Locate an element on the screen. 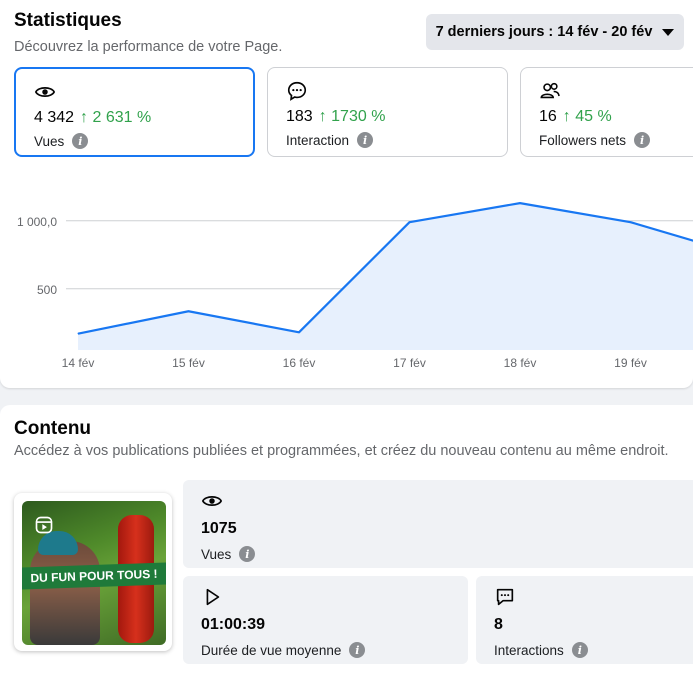  content-views-label: Vues is located at coordinates (216, 554).